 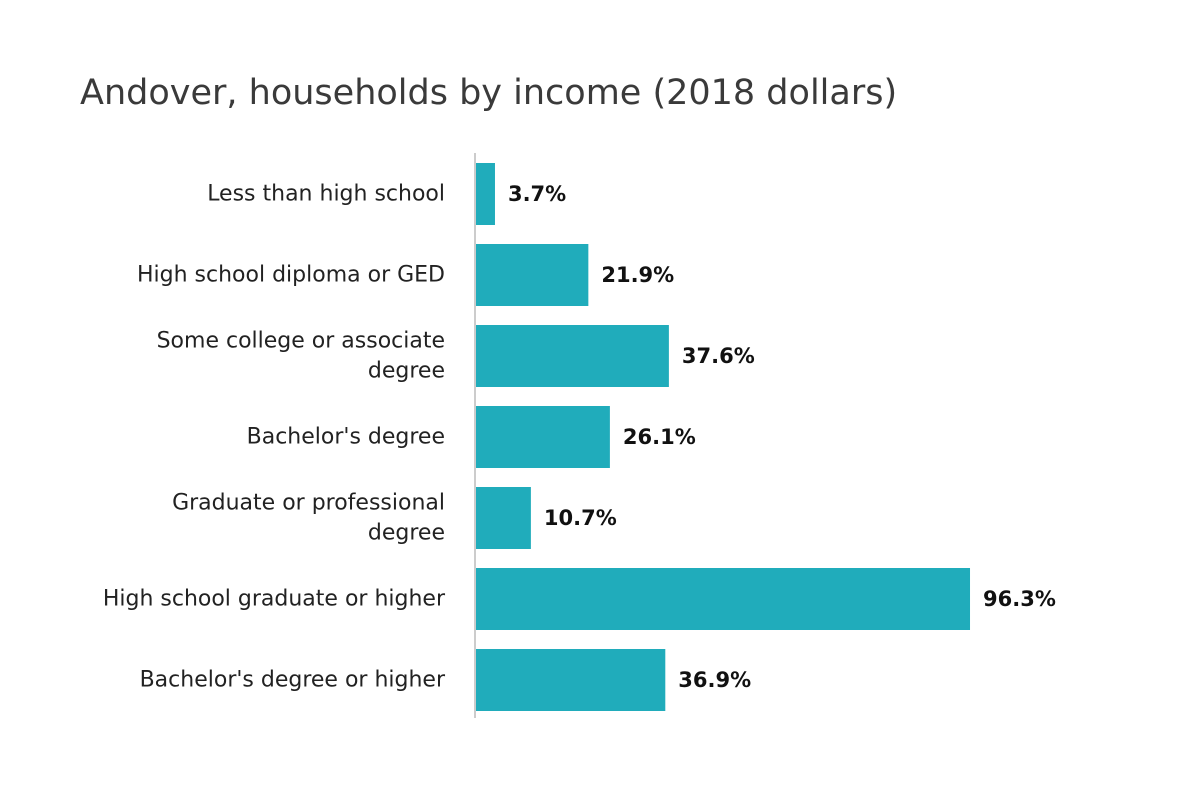 I want to click on category-label-line: Bachelor's degree, so click(x=346, y=437).